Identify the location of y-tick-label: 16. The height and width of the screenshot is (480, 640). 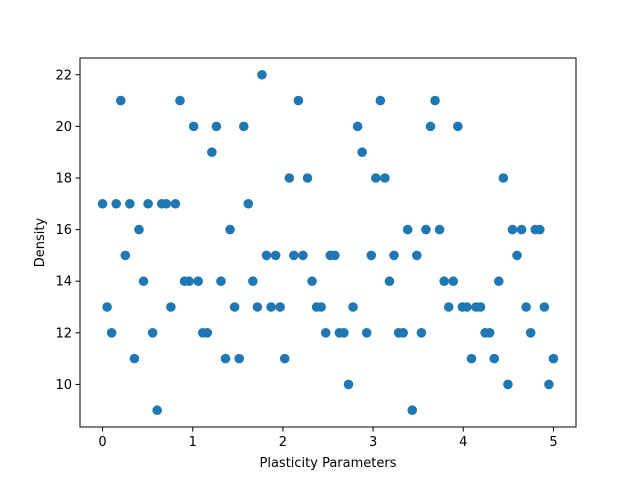
(63, 230).